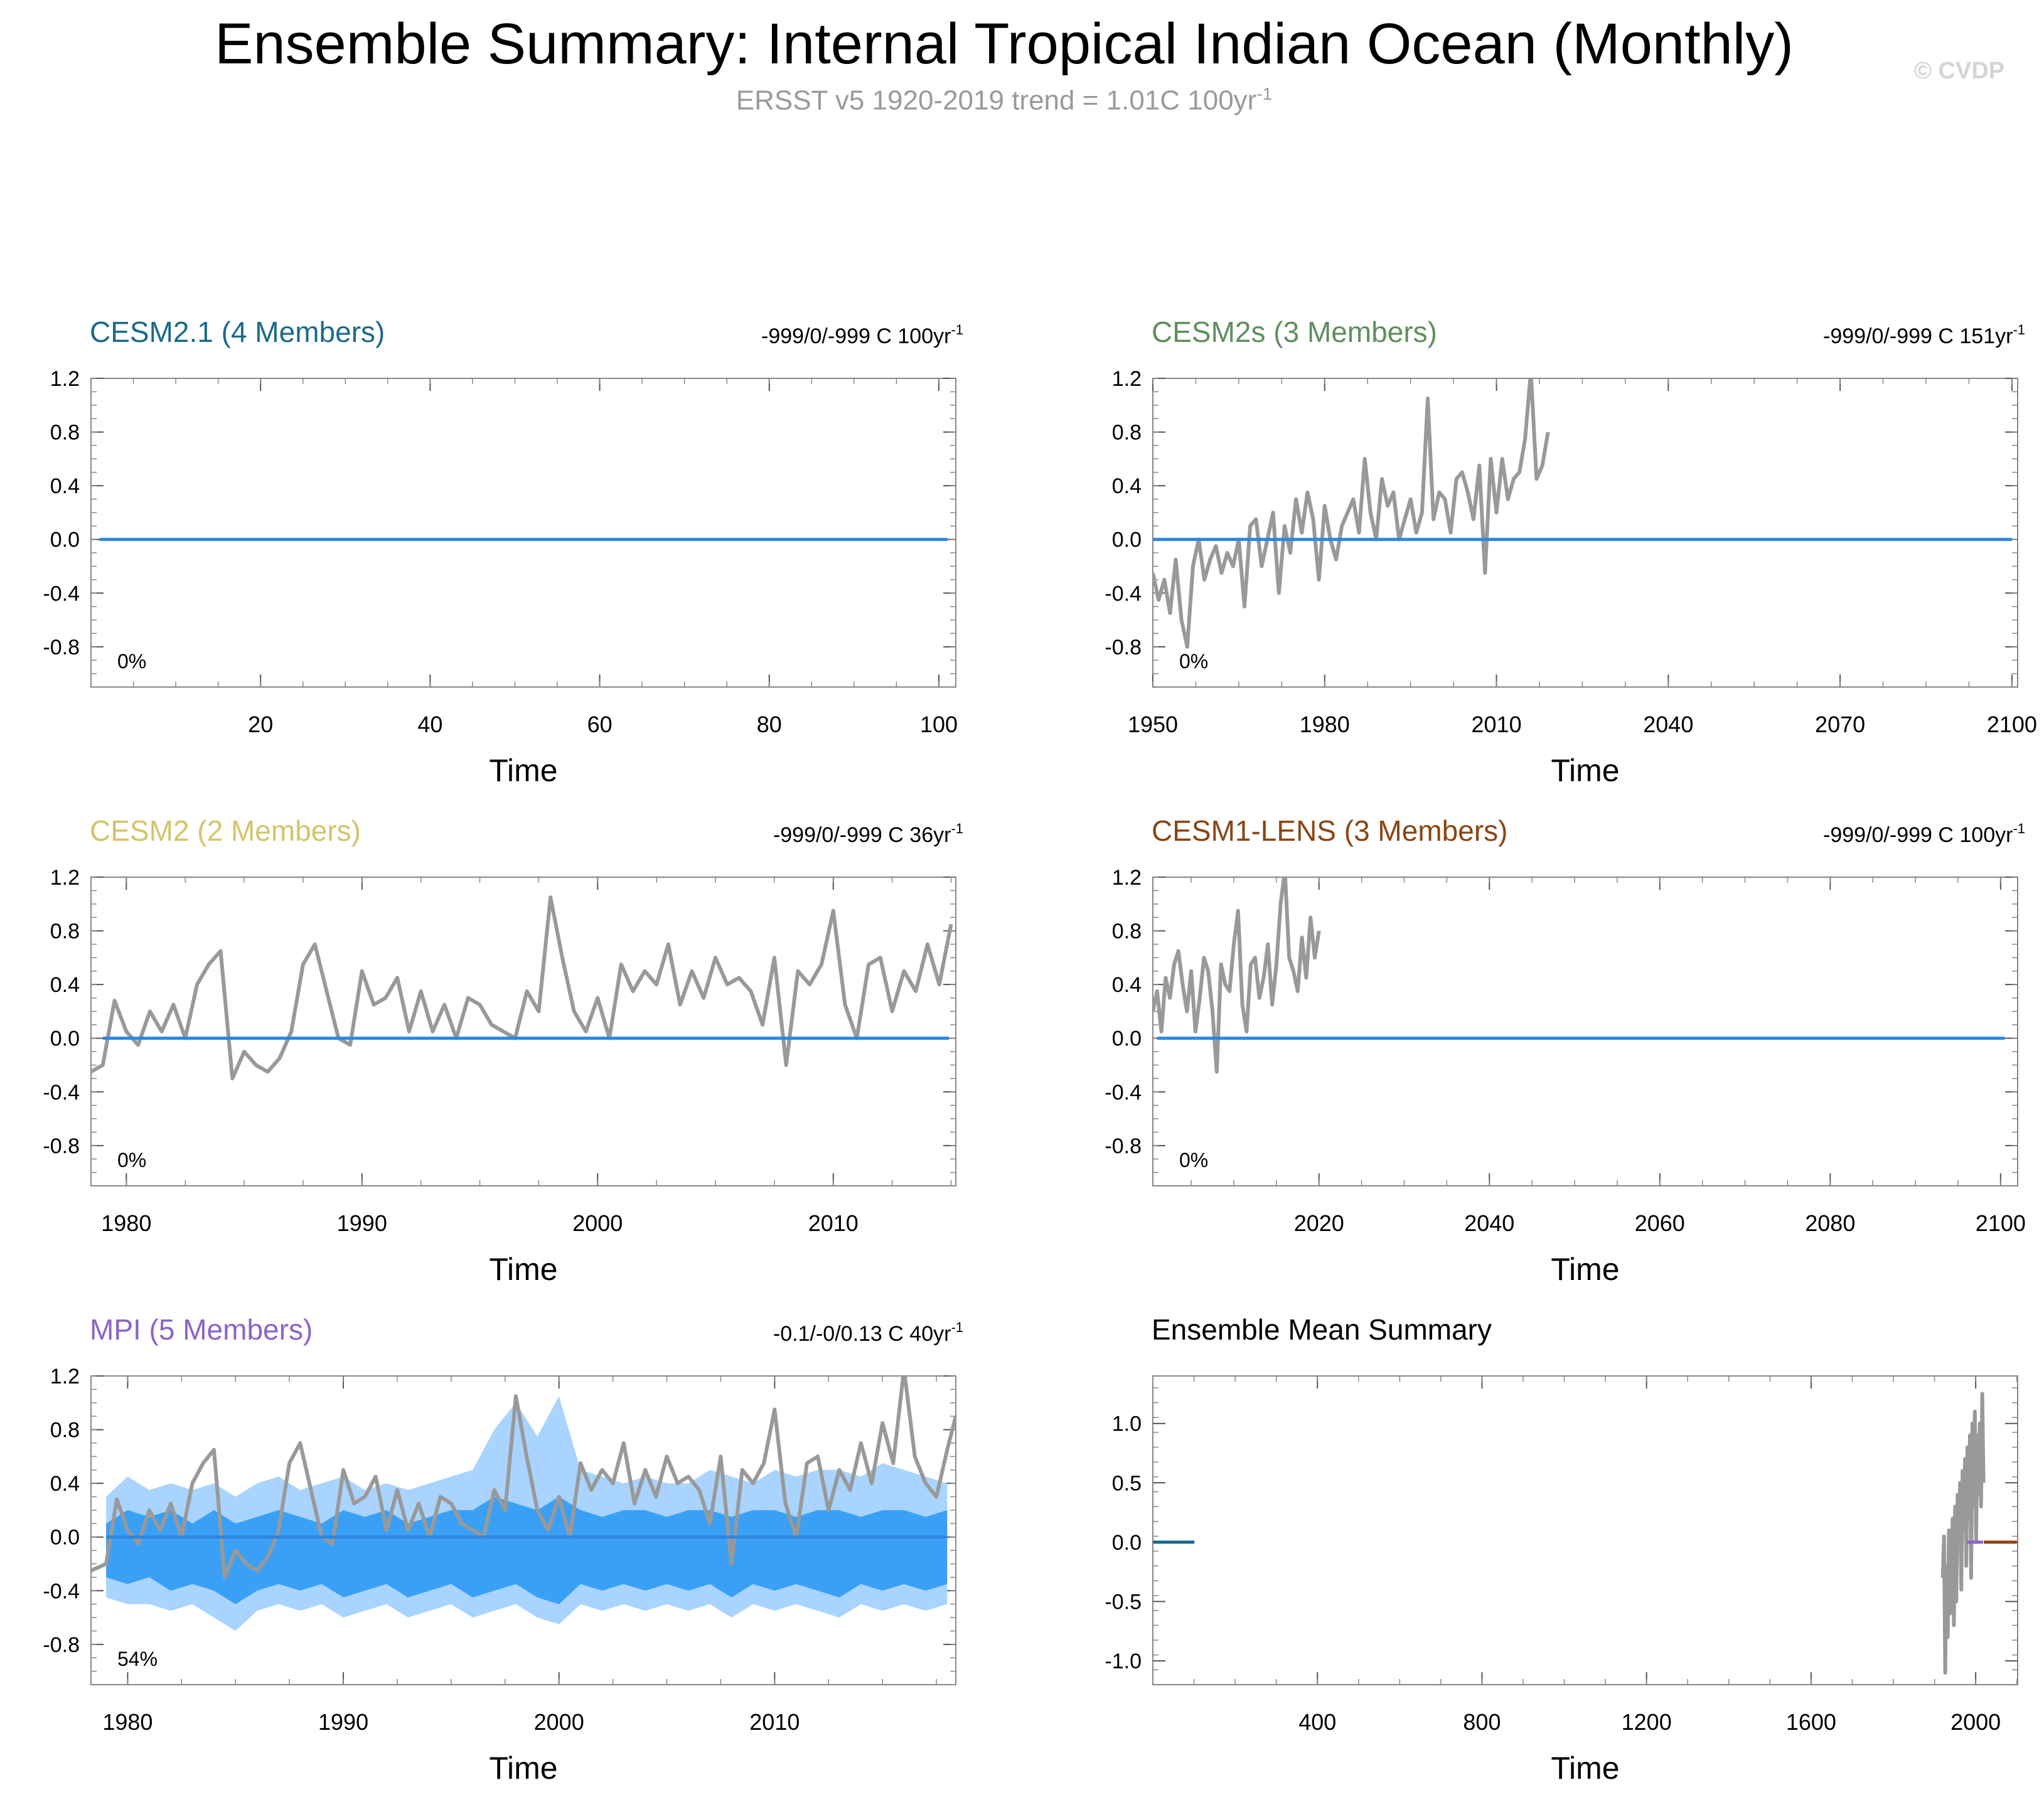 The width and height of the screenshot is (2044, 1807). Describe the element at coordinates (1647, 1722) in the screenshot. I see `x-tick-label: 1200` at that location.